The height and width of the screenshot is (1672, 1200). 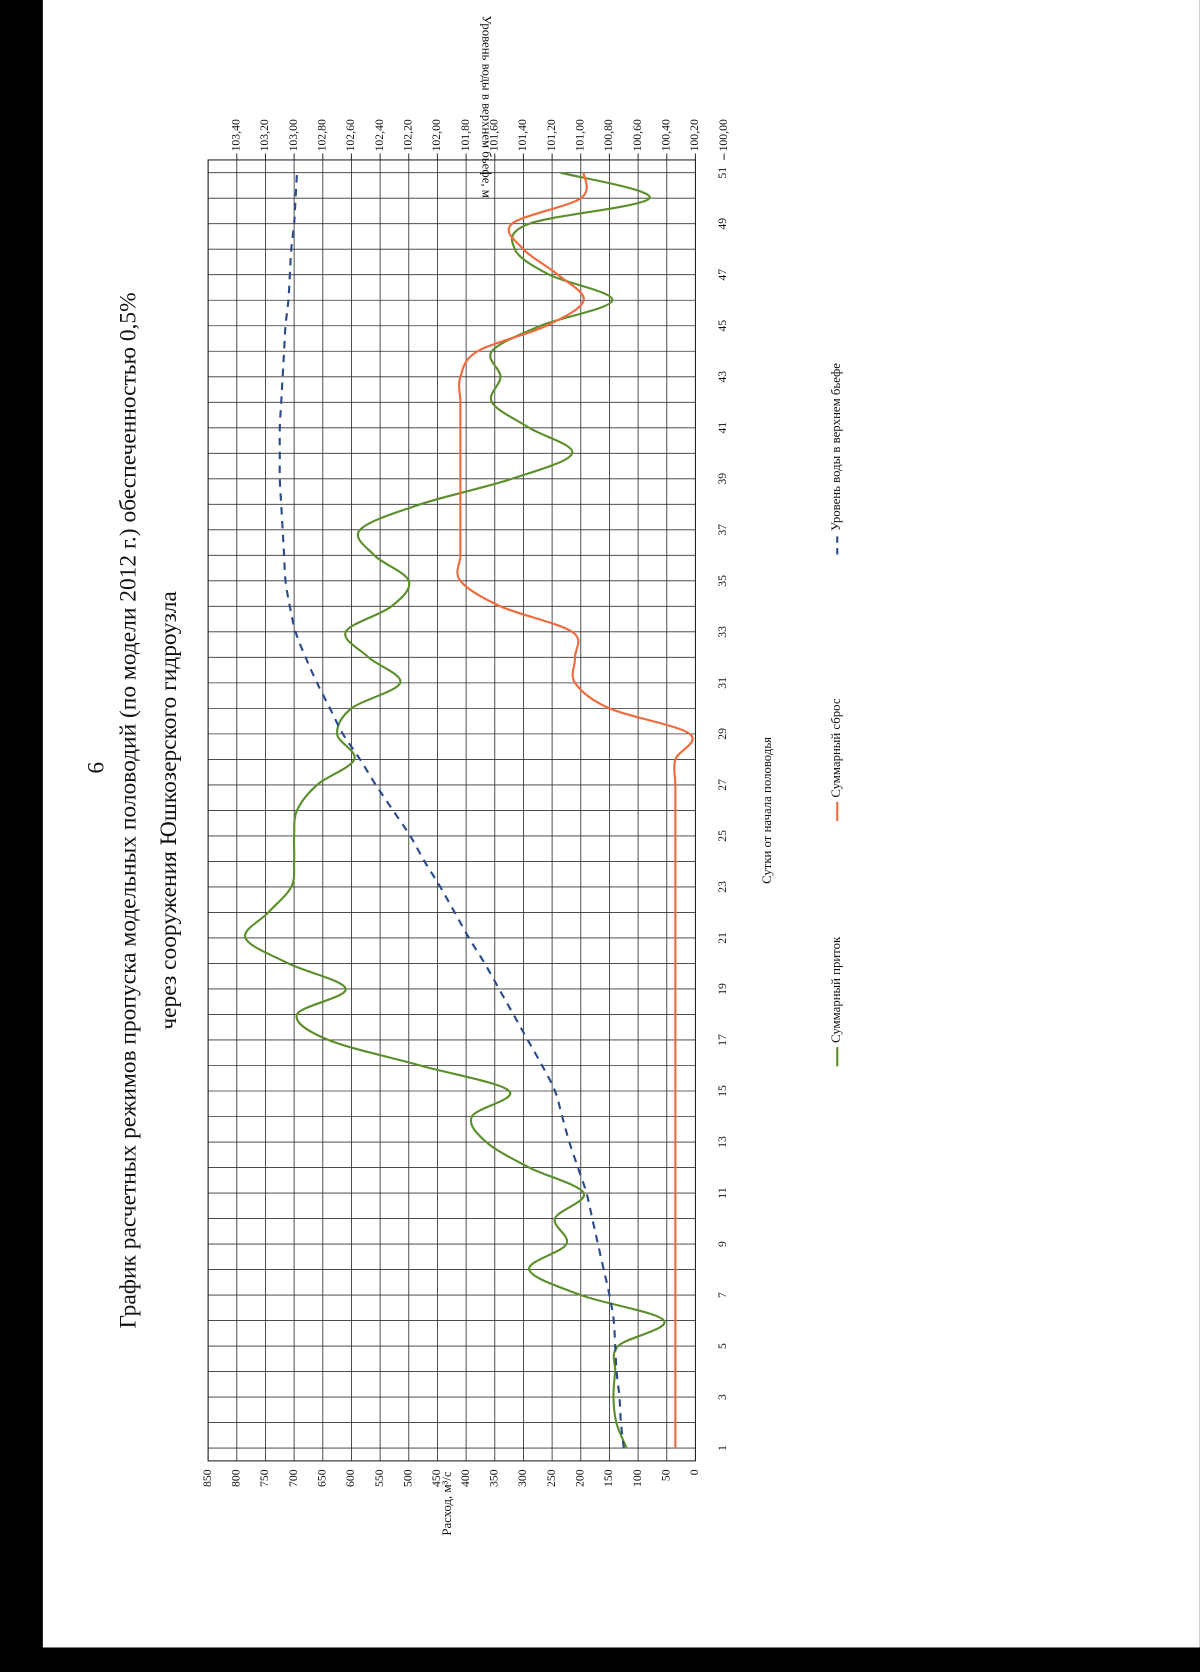 I want to click on y-tick-label: 300, so click(x=522, y=1478).